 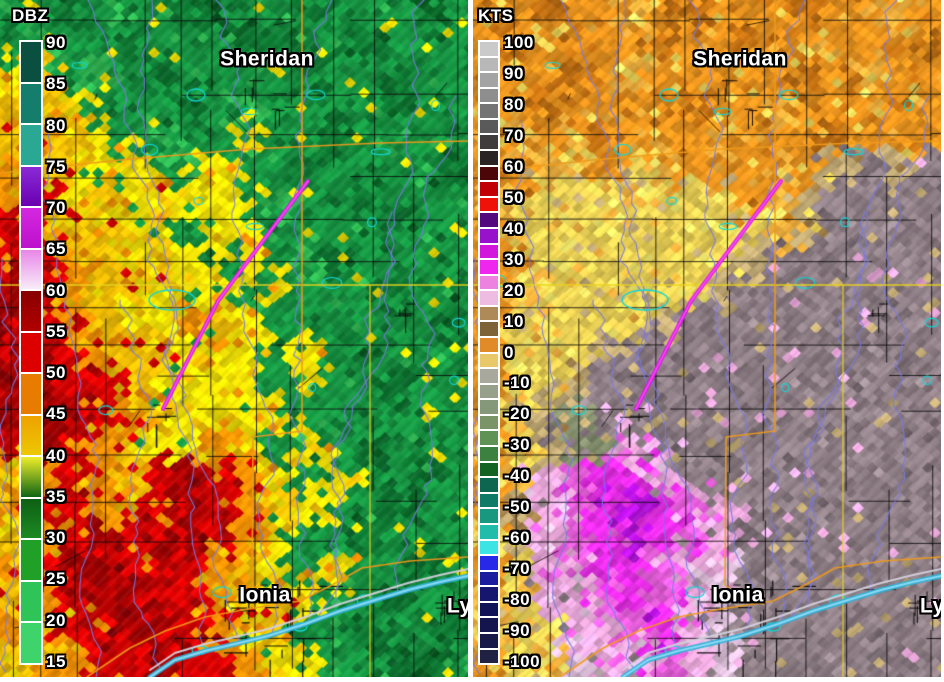 I want to click on reflectivity-scale-label: 55, so click(x=56, y=332).